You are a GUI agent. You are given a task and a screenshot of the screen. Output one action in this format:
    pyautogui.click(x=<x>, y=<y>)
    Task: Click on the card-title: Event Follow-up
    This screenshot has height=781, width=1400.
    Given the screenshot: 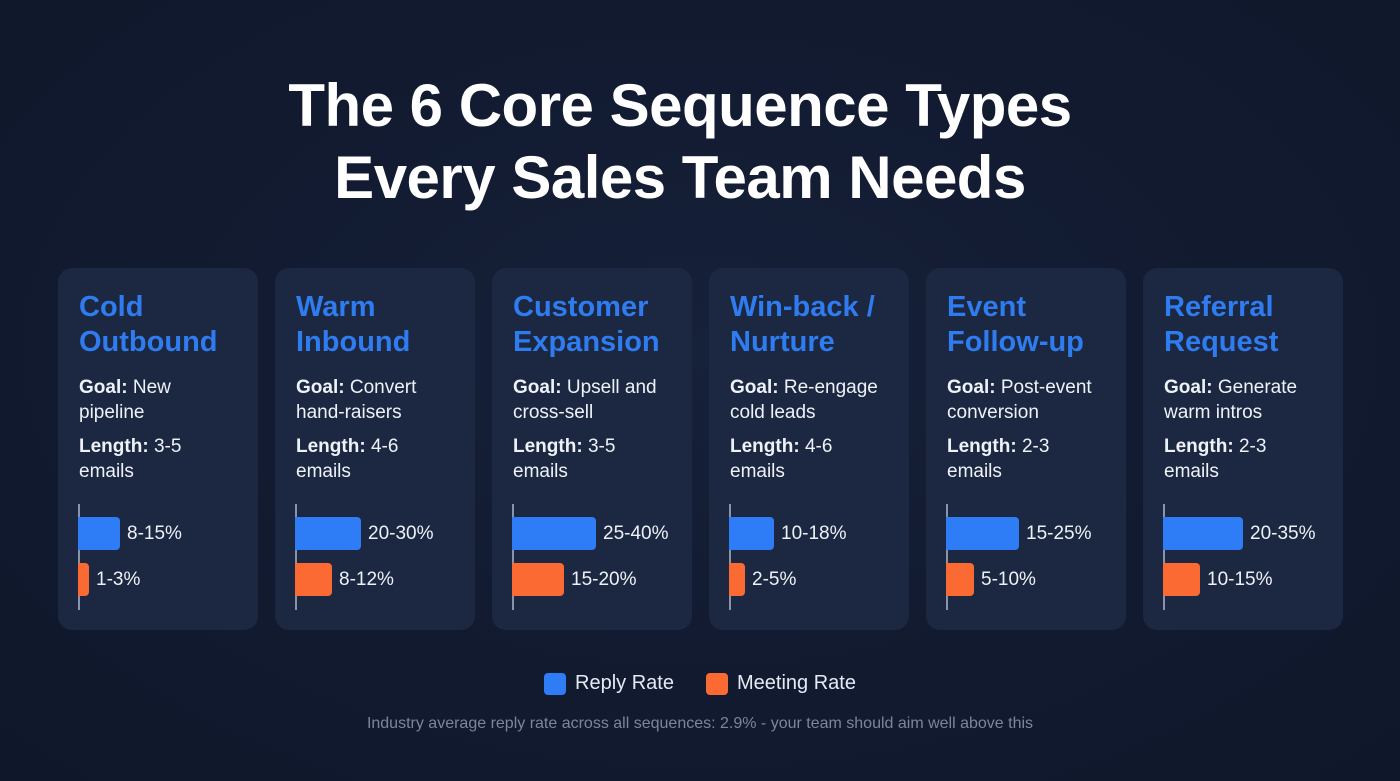 What is the action you would take?
    pyautogui.click(x=1026, y=326)
    